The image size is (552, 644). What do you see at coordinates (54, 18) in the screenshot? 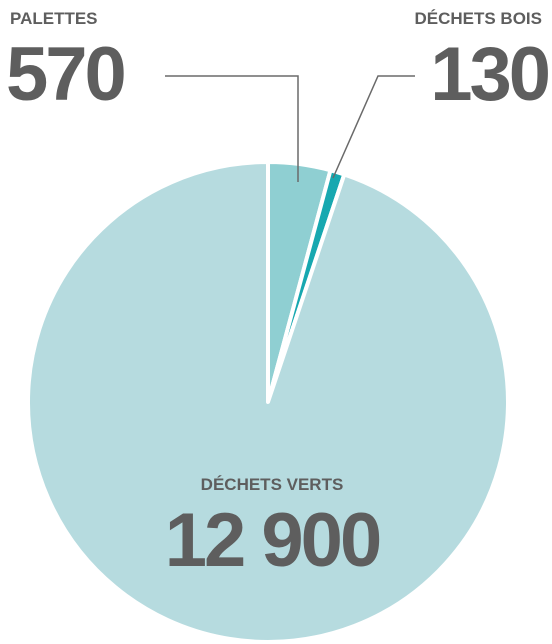
I see `category-label: PALETTES` at bounding box center [54, 18].